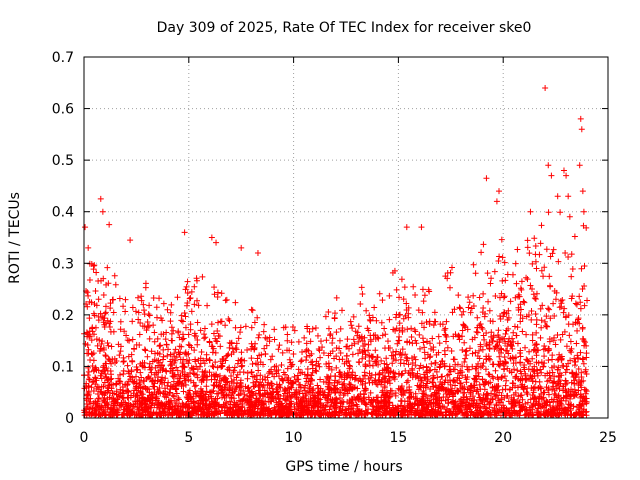 The image size is (640, 480). I want to click on x-axis-label: GPS time / hours, so click(343, 467).